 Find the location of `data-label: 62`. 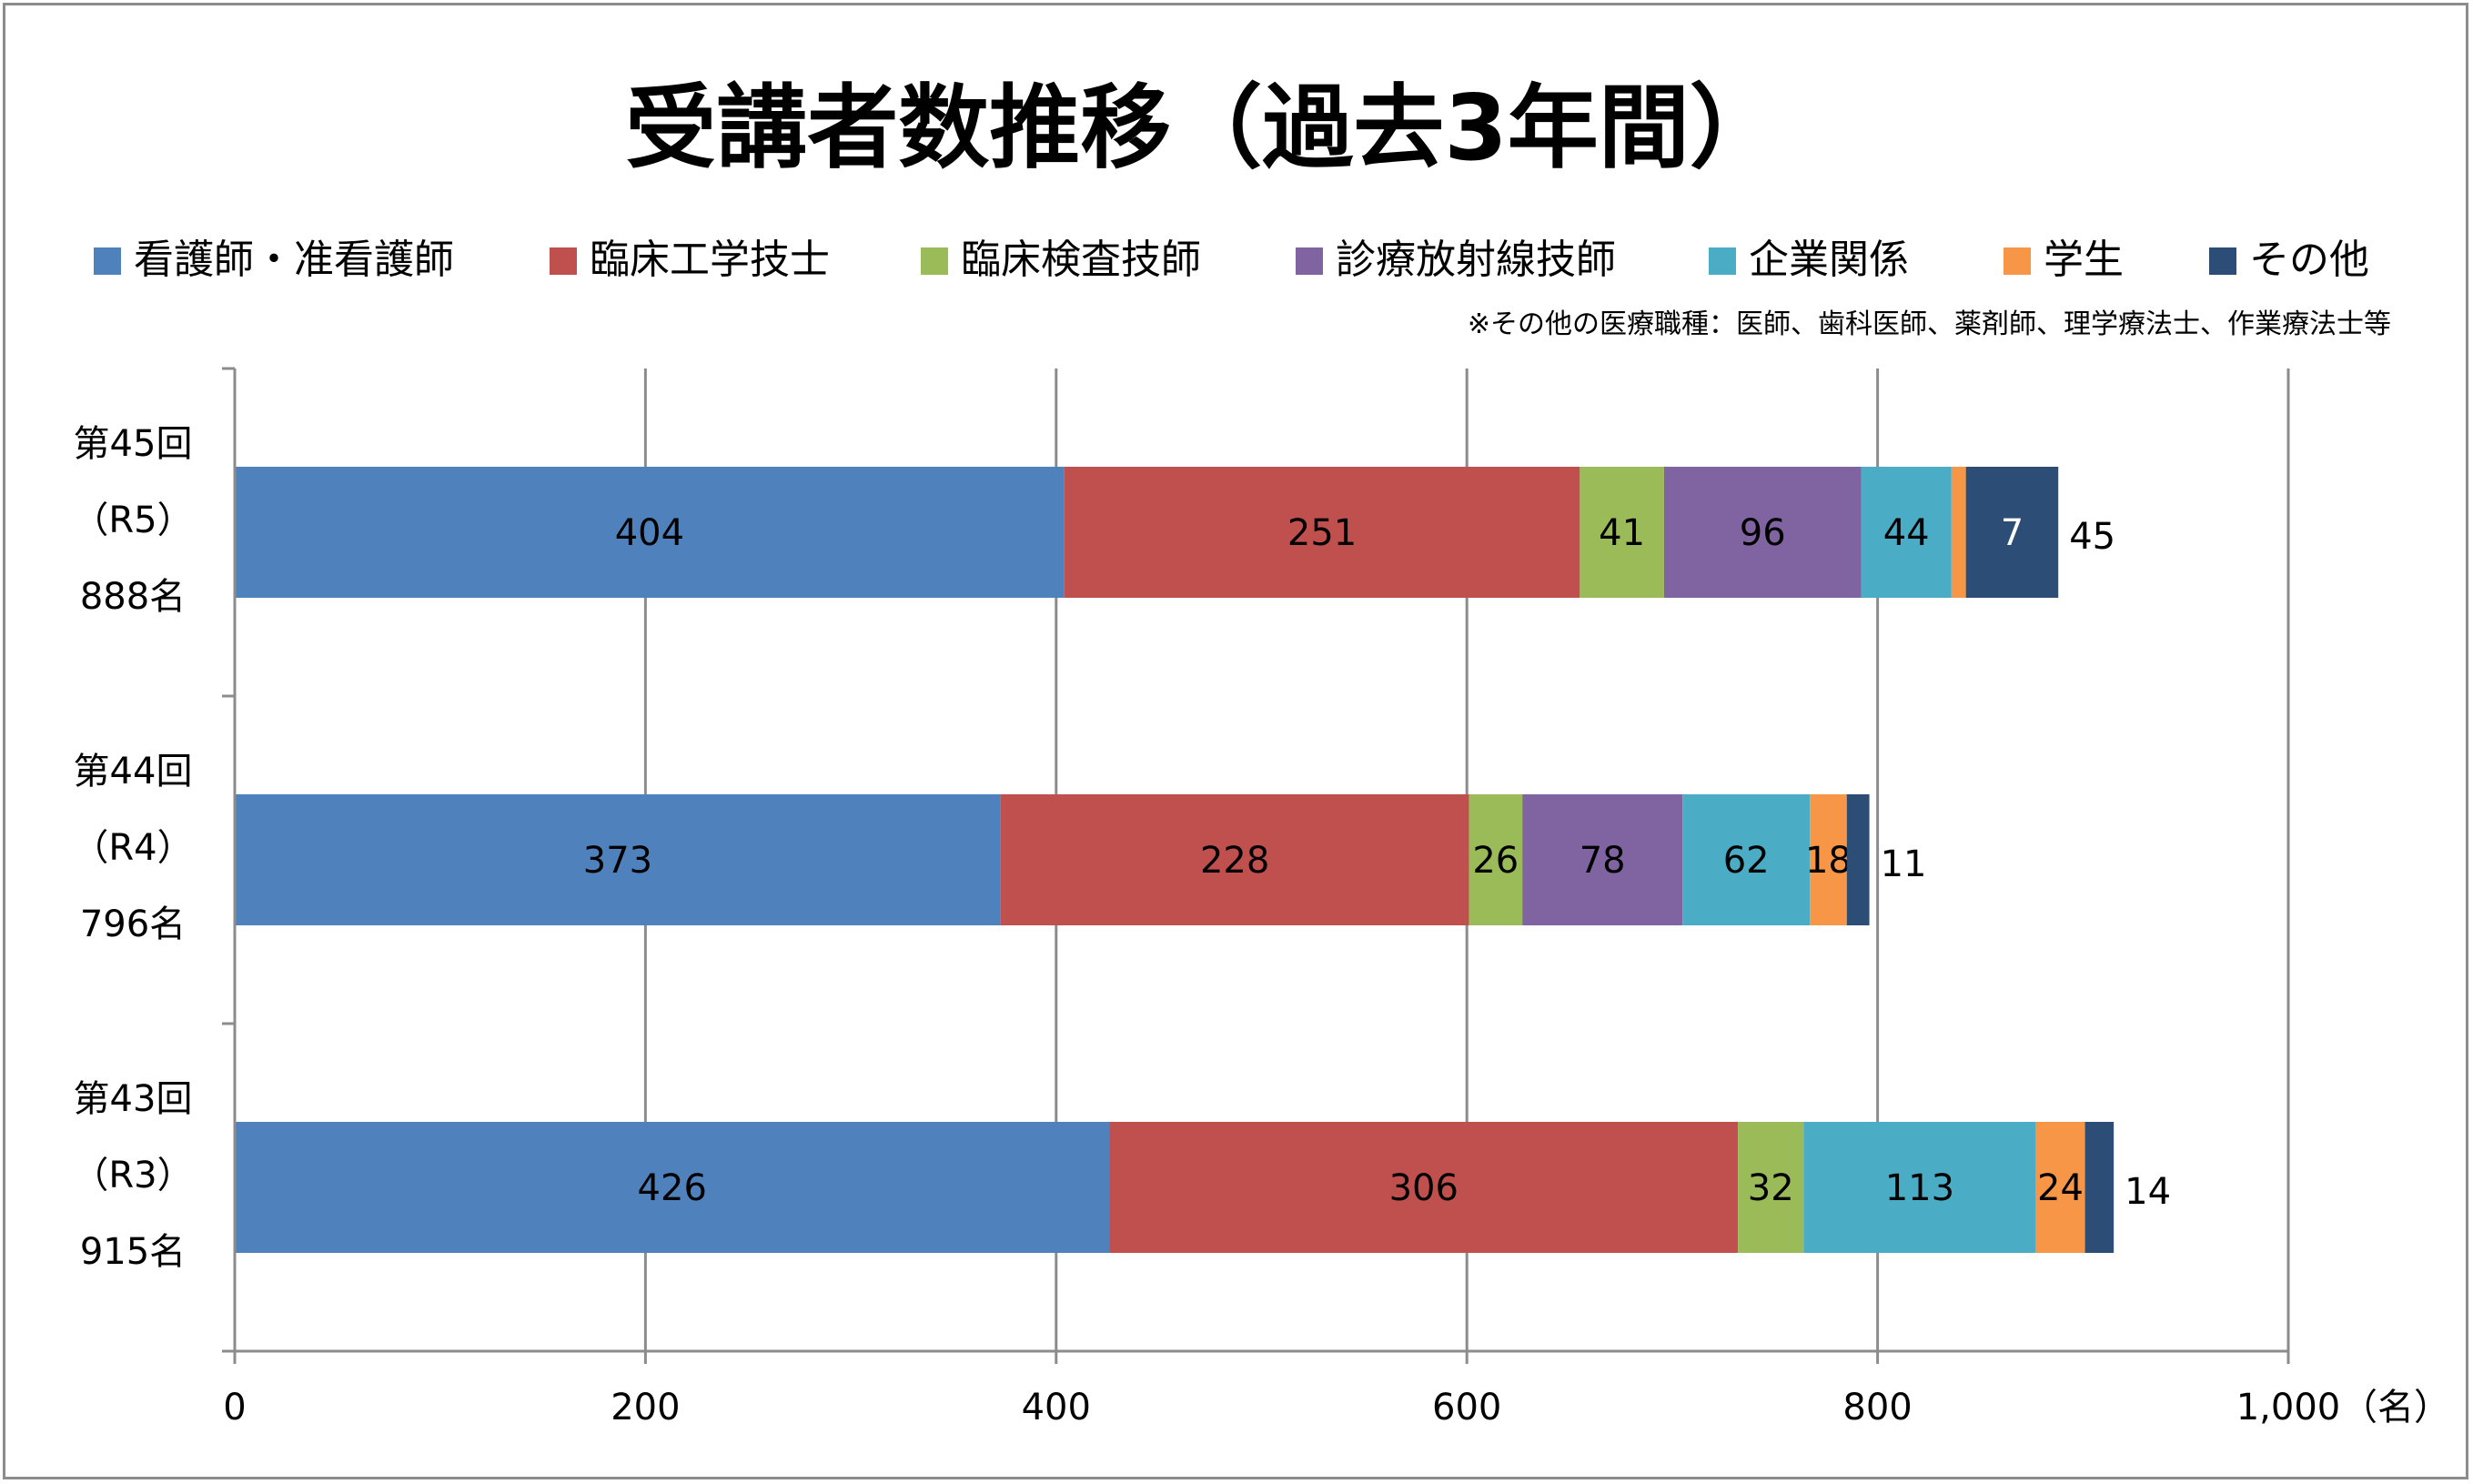

data-label: 62 is located at coordinates (1746, 861).